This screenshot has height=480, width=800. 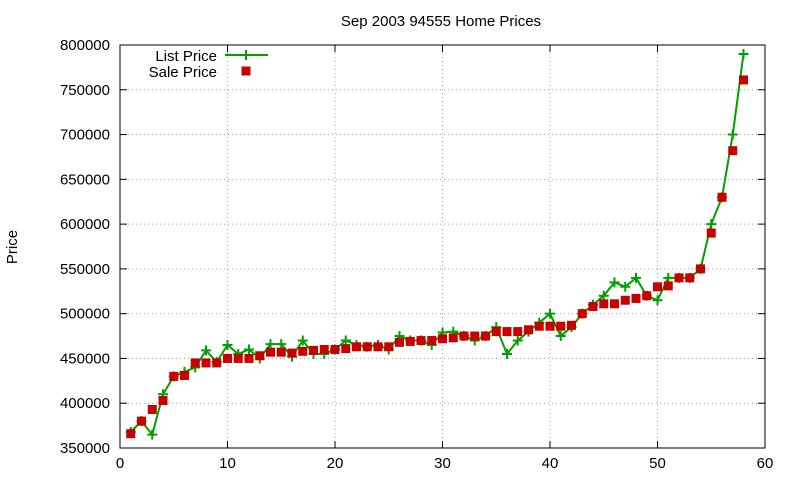 I want to click on y-tick-label: 500000, so click(x=85, y=314).